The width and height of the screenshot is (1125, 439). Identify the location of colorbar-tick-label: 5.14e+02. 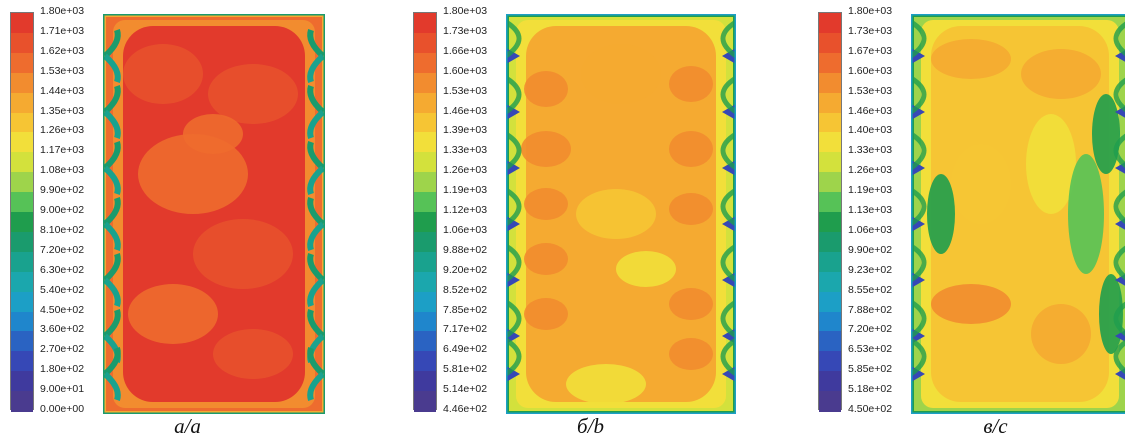
(465, 389).